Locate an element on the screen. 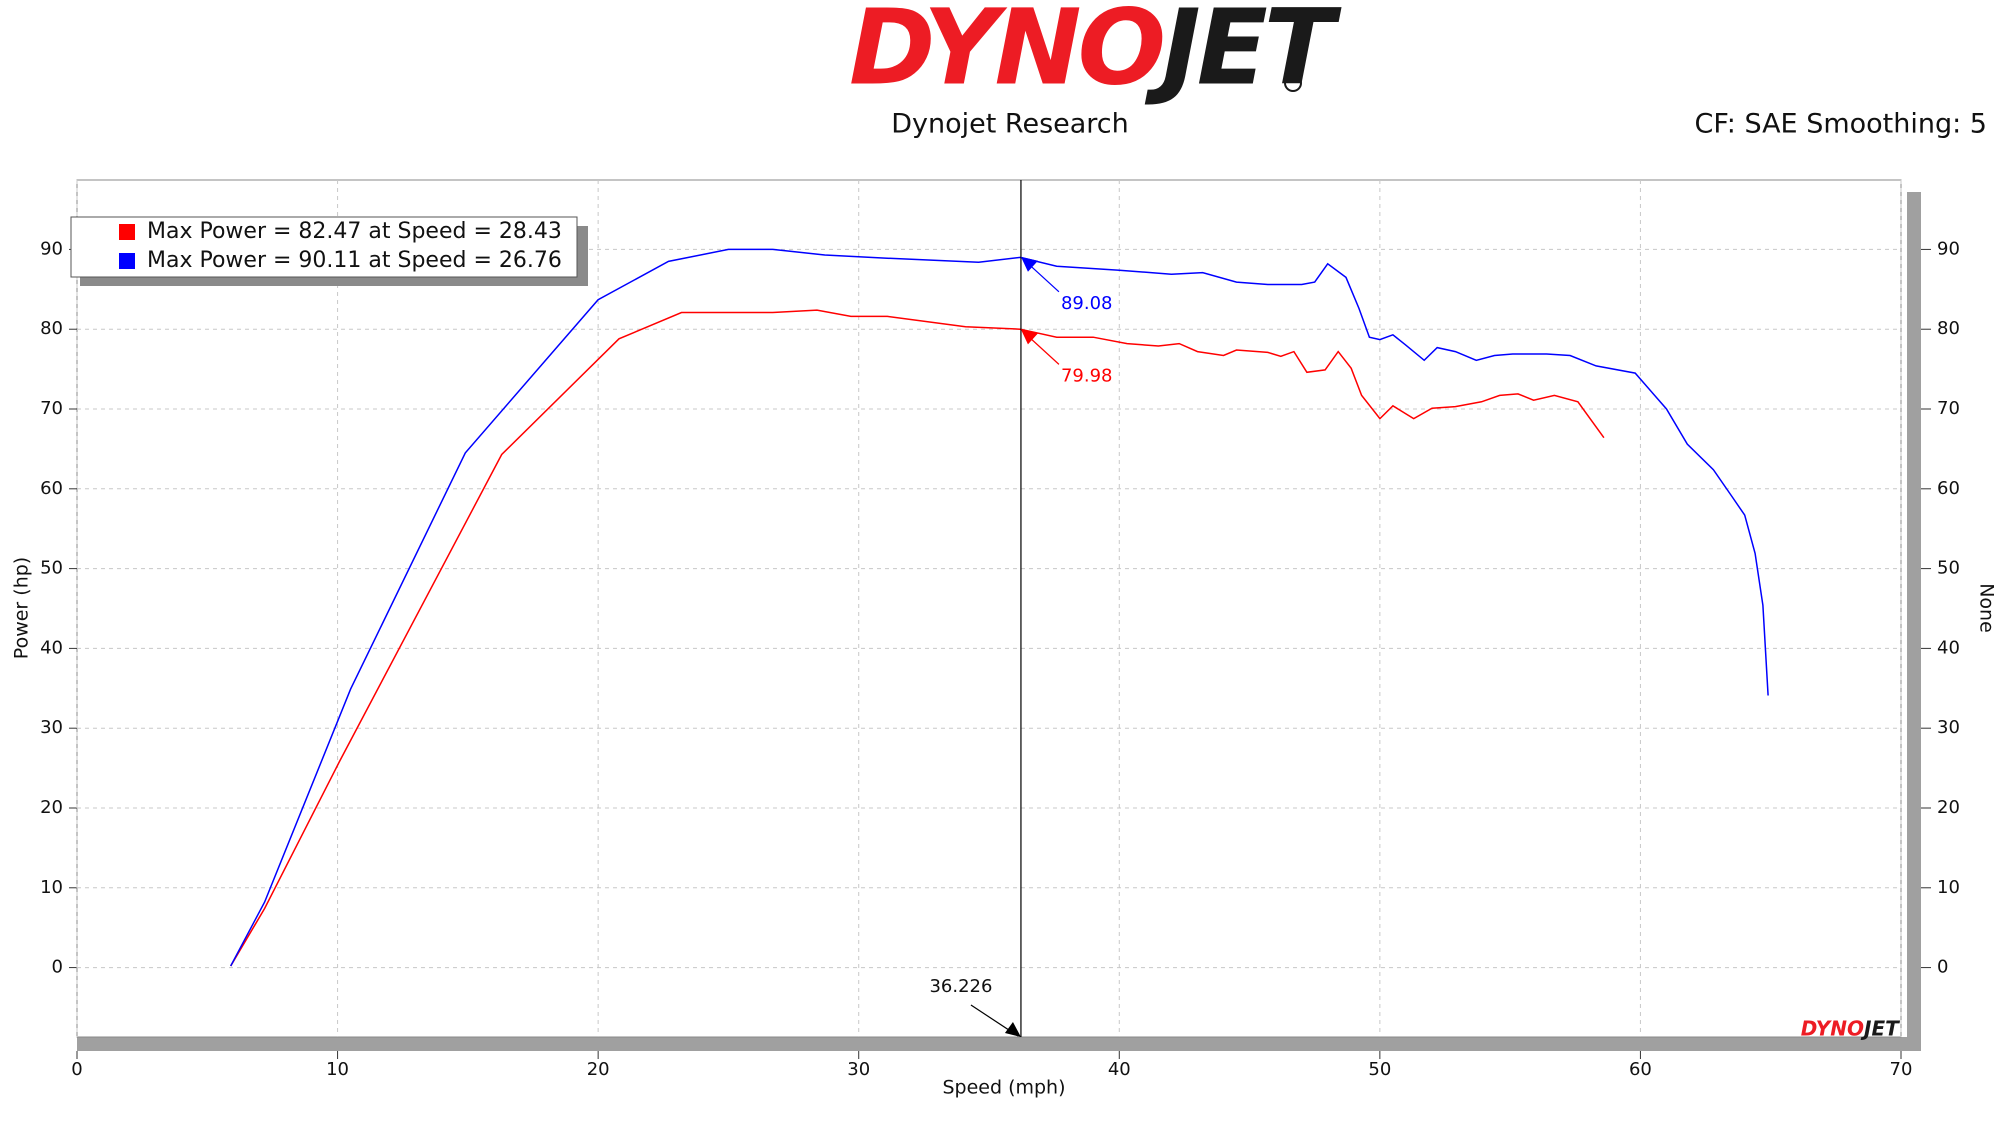 The width and height of the screenshot is (2000, 1129). y-tick-label: 90 is located at coordinates (51, 248).